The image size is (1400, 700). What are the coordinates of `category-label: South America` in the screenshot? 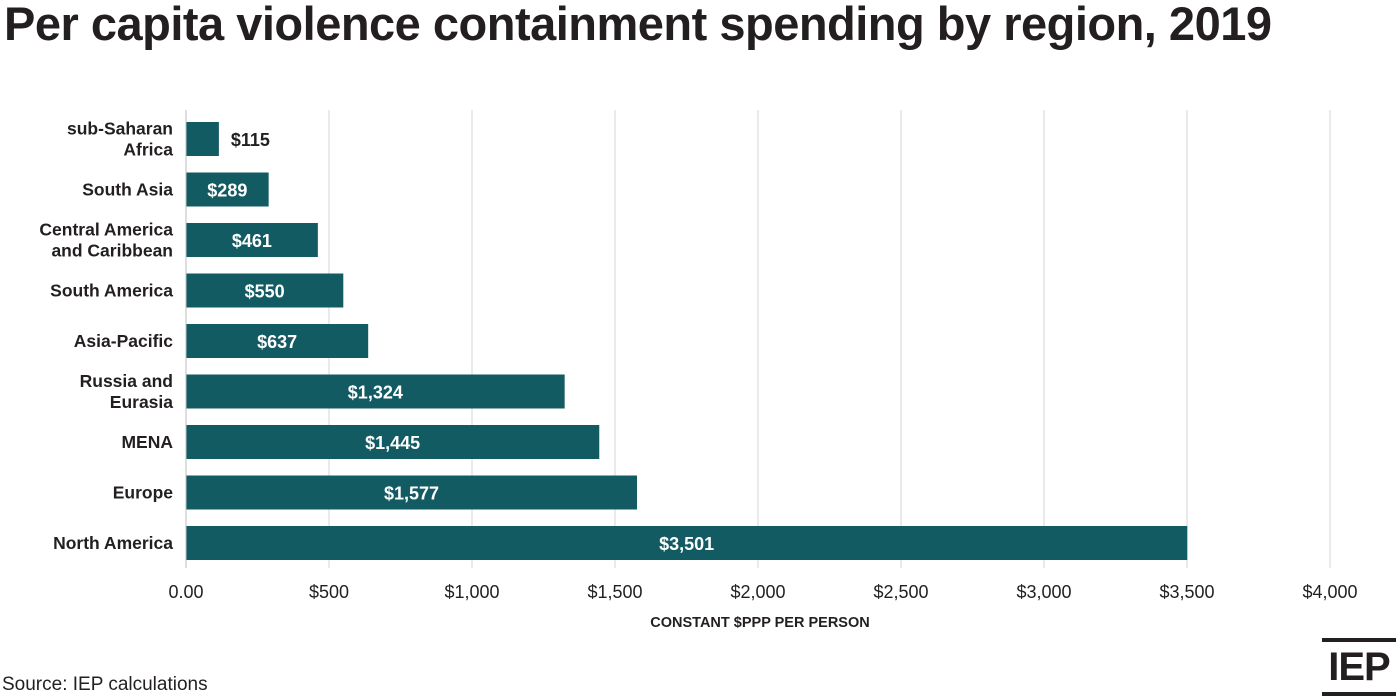 It's located at (111, 291).